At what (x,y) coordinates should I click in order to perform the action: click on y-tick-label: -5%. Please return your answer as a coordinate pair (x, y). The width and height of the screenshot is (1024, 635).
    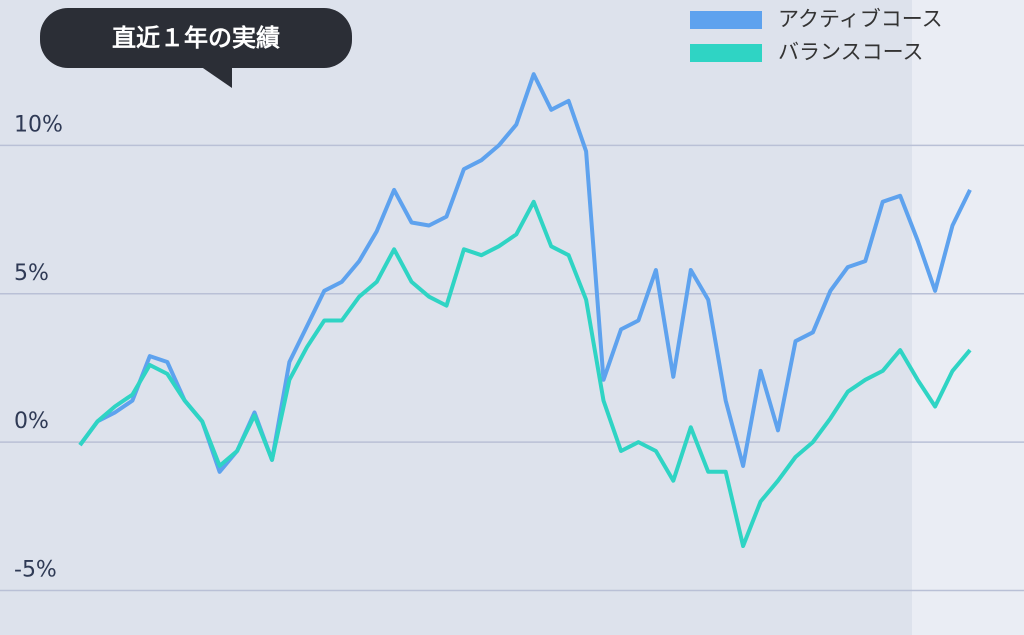
    Looking at the image, I should click on (35, 569).